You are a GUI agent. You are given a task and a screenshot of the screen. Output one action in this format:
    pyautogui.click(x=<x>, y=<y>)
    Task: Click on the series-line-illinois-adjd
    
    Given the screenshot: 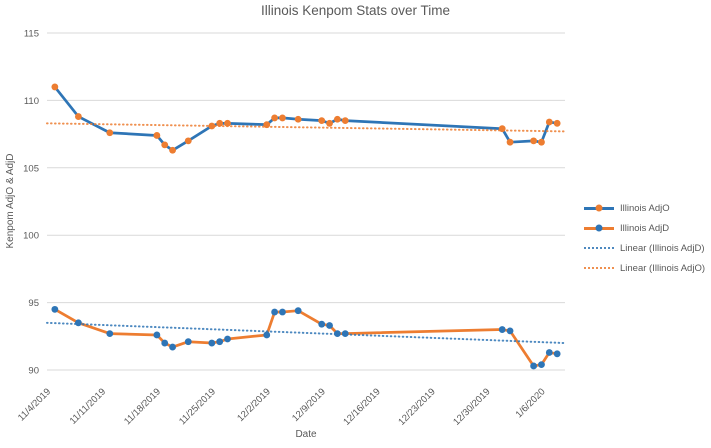 What is the action you would take?
    pyautogui.click(x=306, y=337)
    